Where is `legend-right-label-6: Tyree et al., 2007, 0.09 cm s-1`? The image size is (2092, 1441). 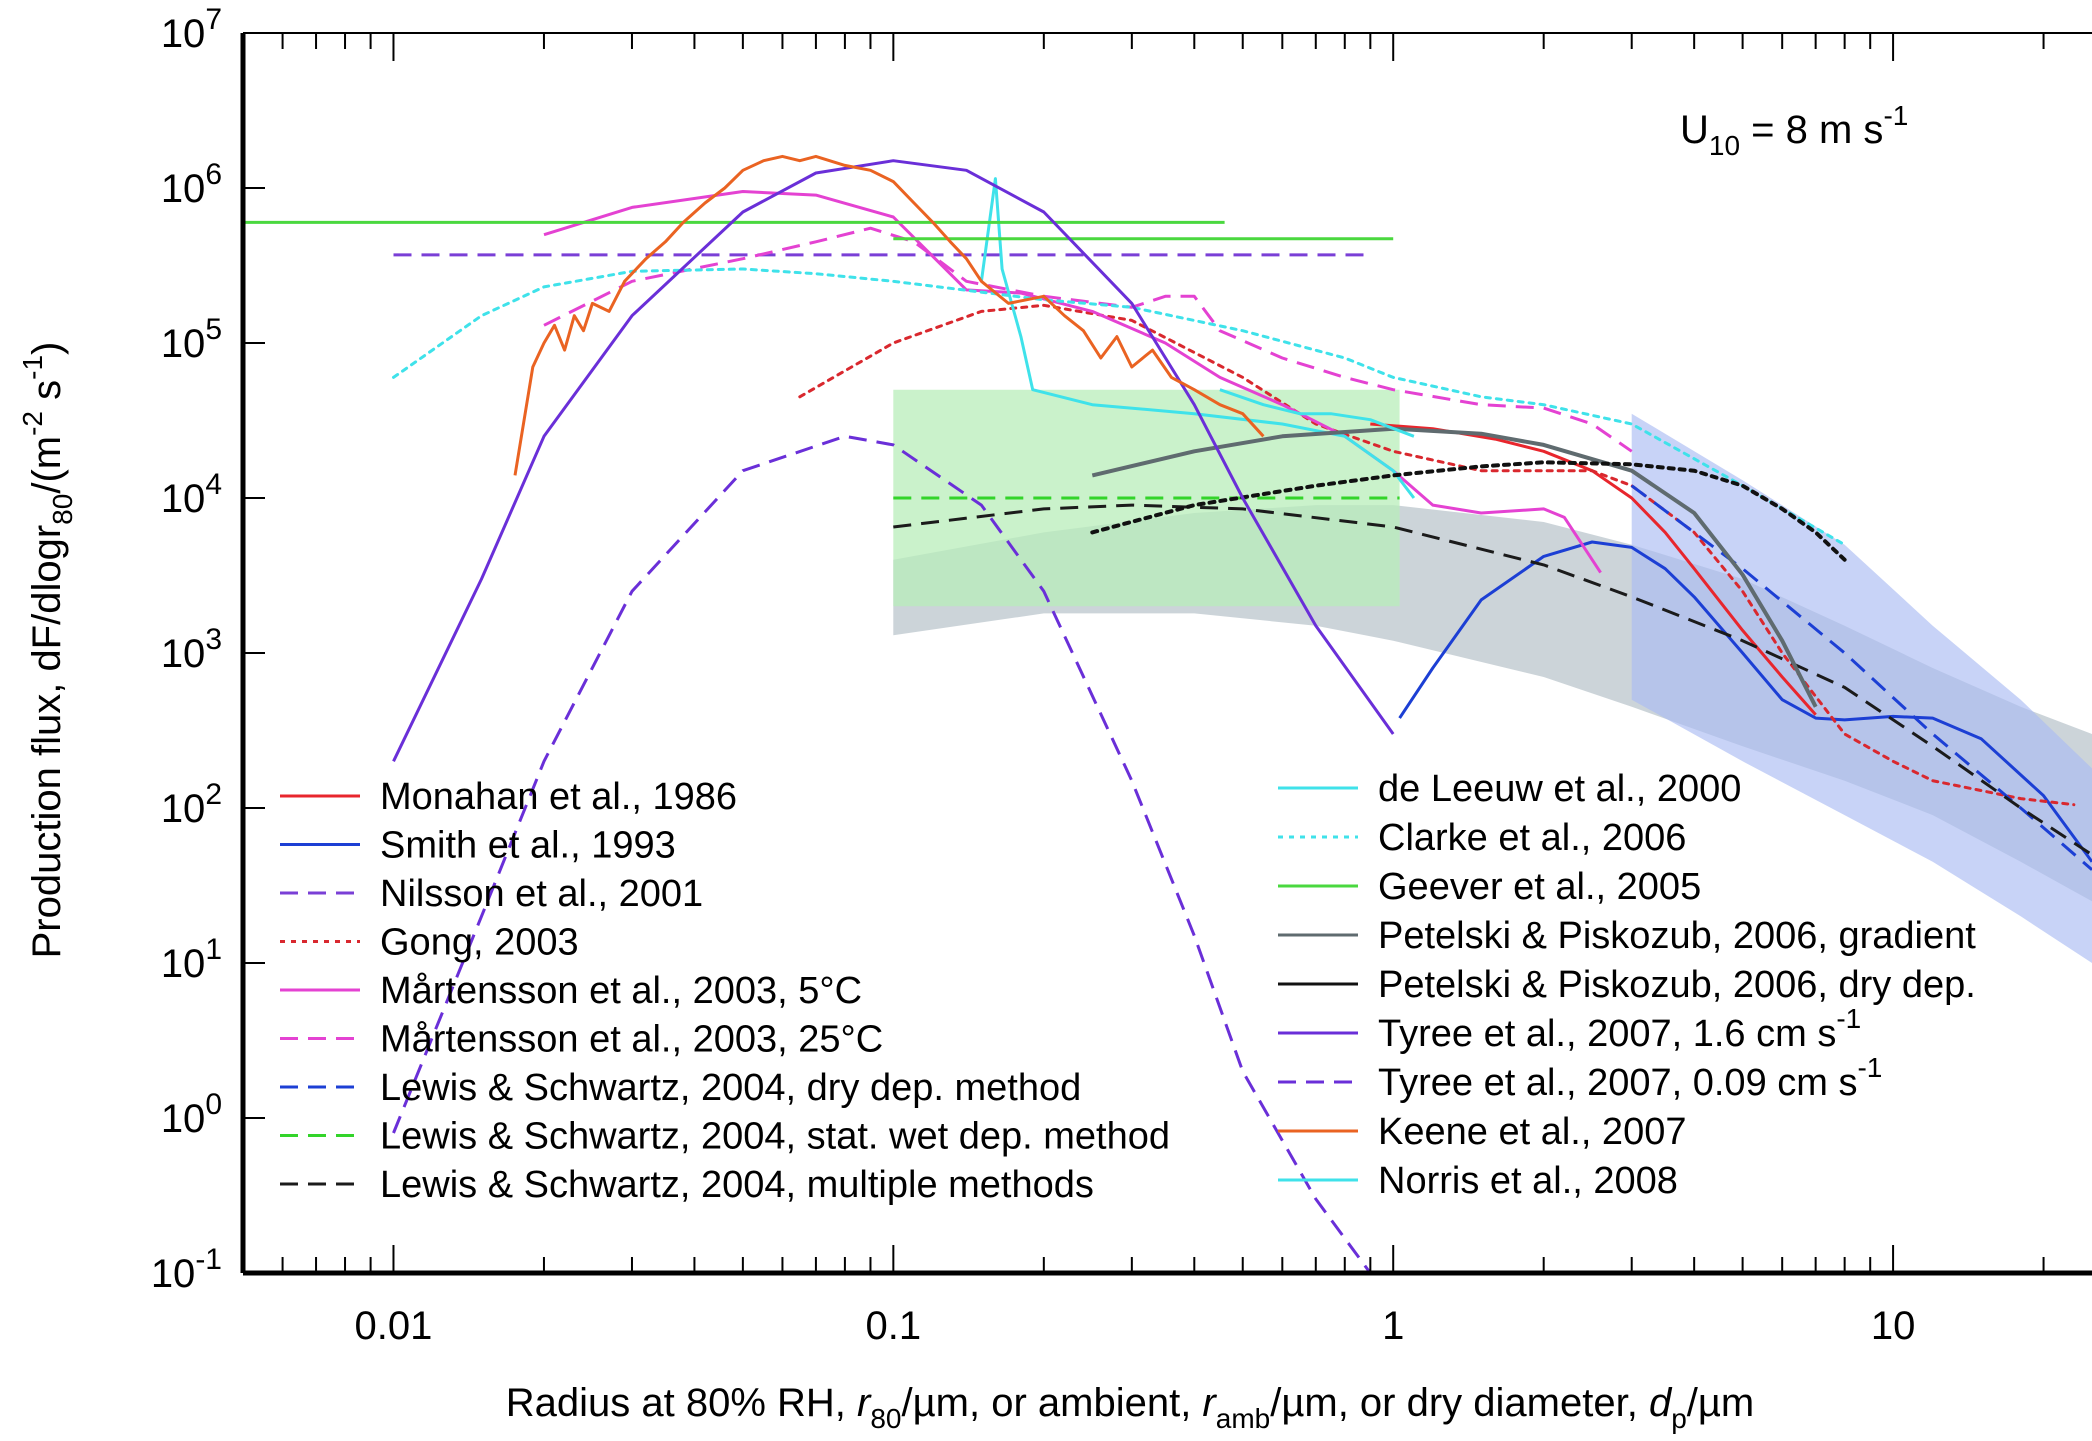 legend-right-label-6: Tyree et al., 2007, 0.09 cm s-1 is located at coordinates (1630, 1078).